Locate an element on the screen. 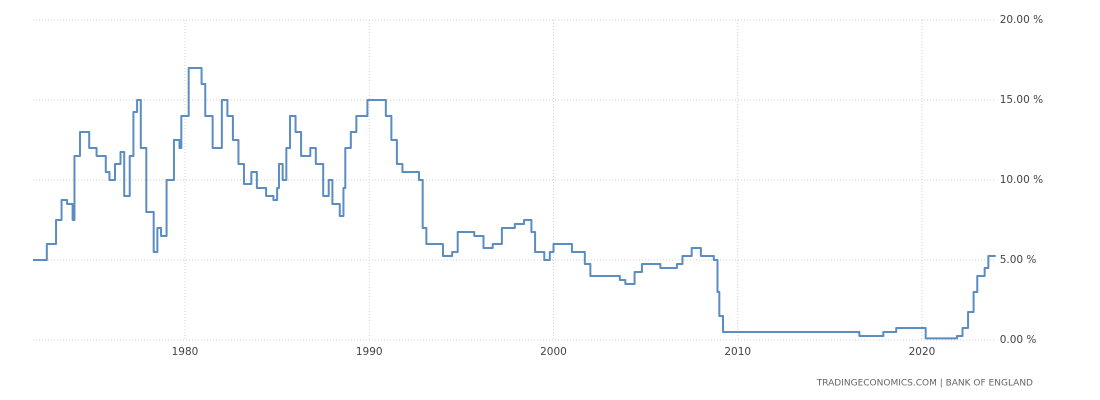 The image size is (1100, 400). x-tick-label: 1980 is located at coordinates (185, 352).